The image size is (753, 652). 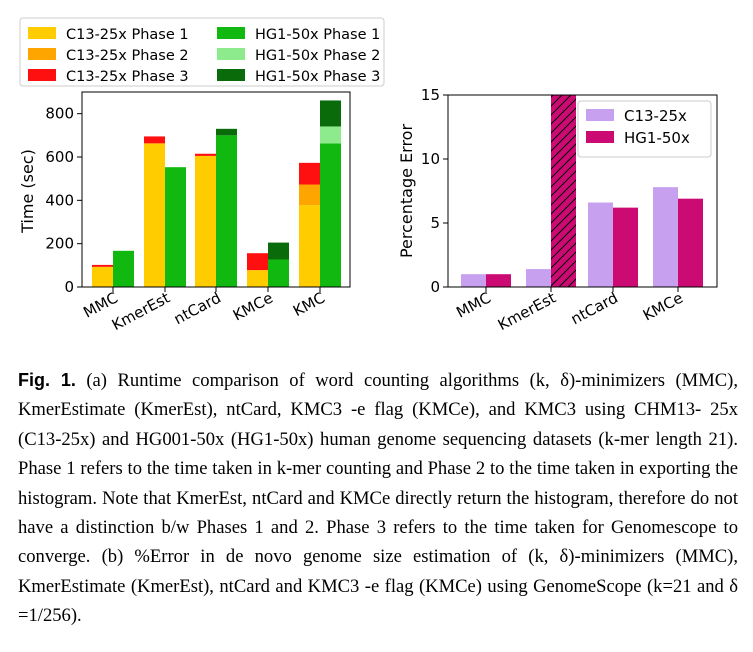 What do you see at coordinates (594, 309) in the screenshot?
I see `error-x-tick-label: ntCard` at bounding box center [594, 309].